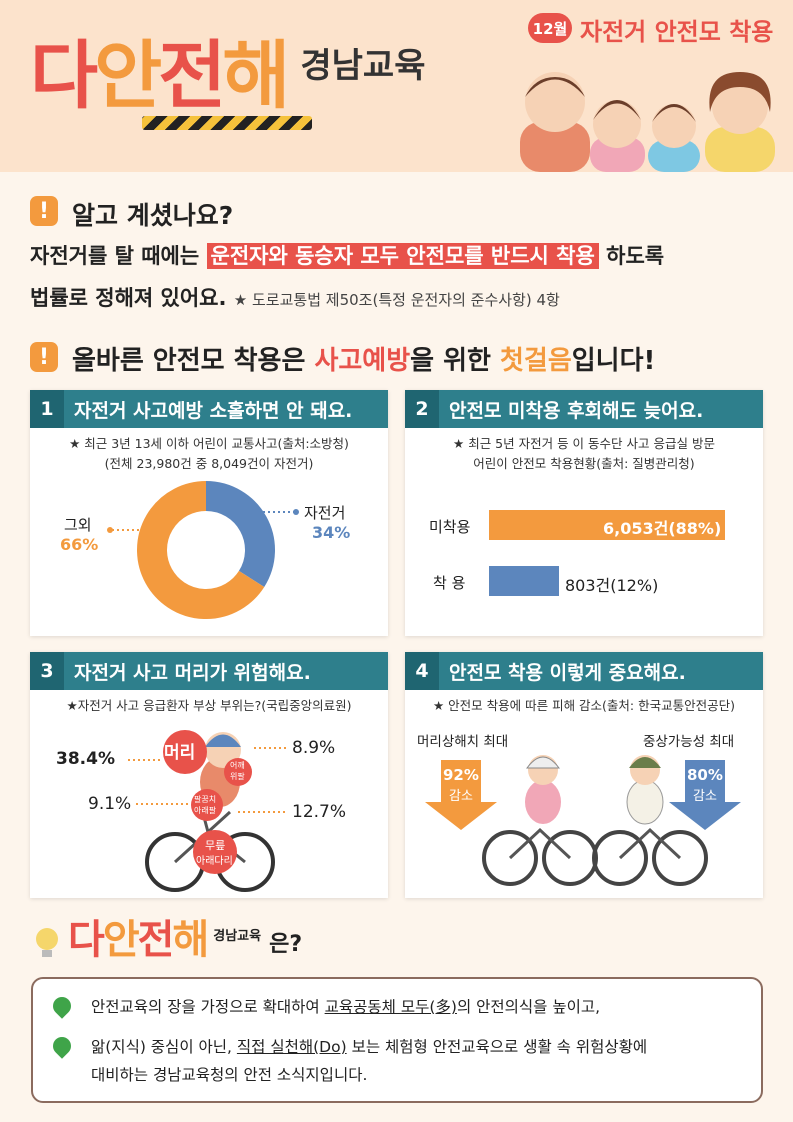  I want to click on shoulder-label: 어깨, so click(237, 765).